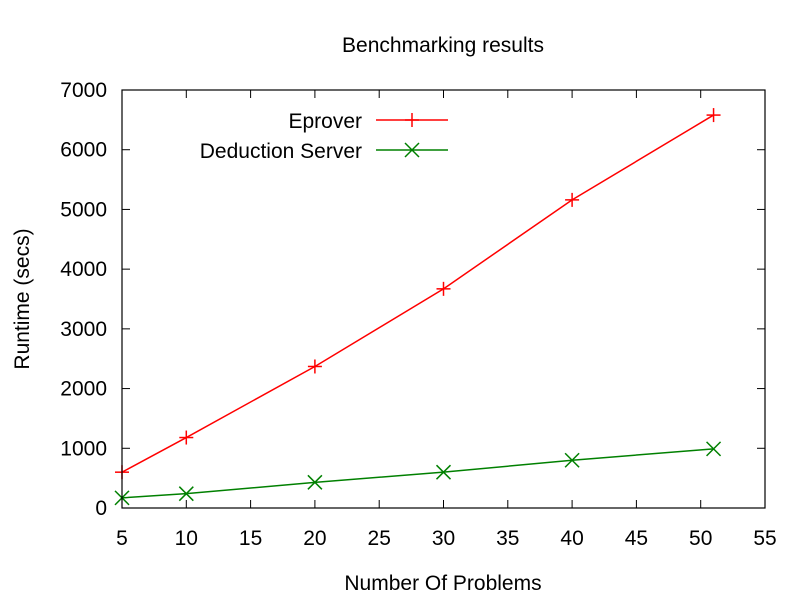 The height and width of the screenshot is (606, 801). What do you see at coordinates (324, 136) in the screenshot?
I see `legend: Eprover Deduction Server` at bounding box center [324, 136].